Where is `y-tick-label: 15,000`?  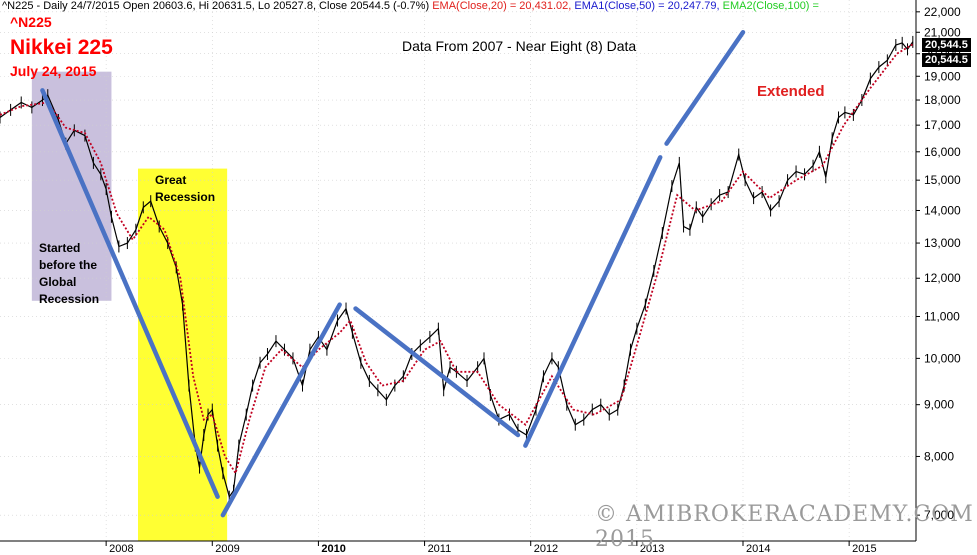
y-tick-label: 15,000 is located at coordinates (942, 180).